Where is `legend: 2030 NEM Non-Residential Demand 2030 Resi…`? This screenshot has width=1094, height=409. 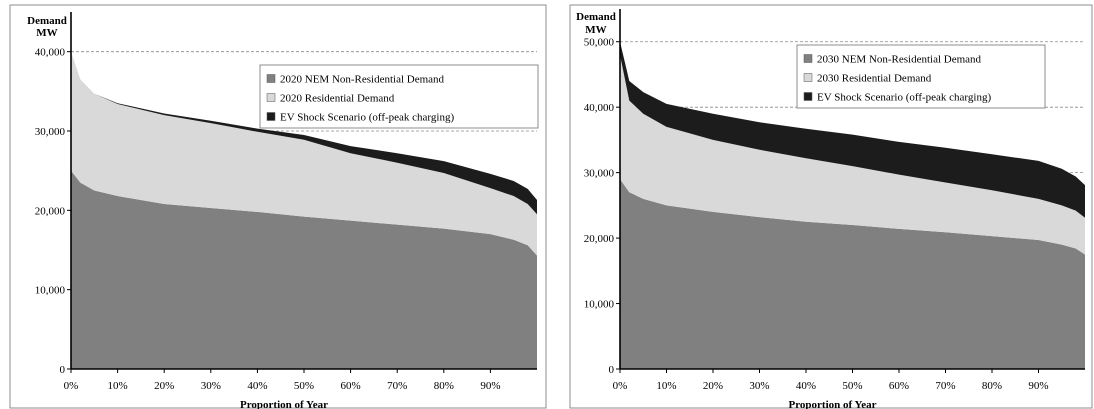
legend: 2030 NEM Non-Residential Demand 2030 Resi… is located at coordinates (921, 76).